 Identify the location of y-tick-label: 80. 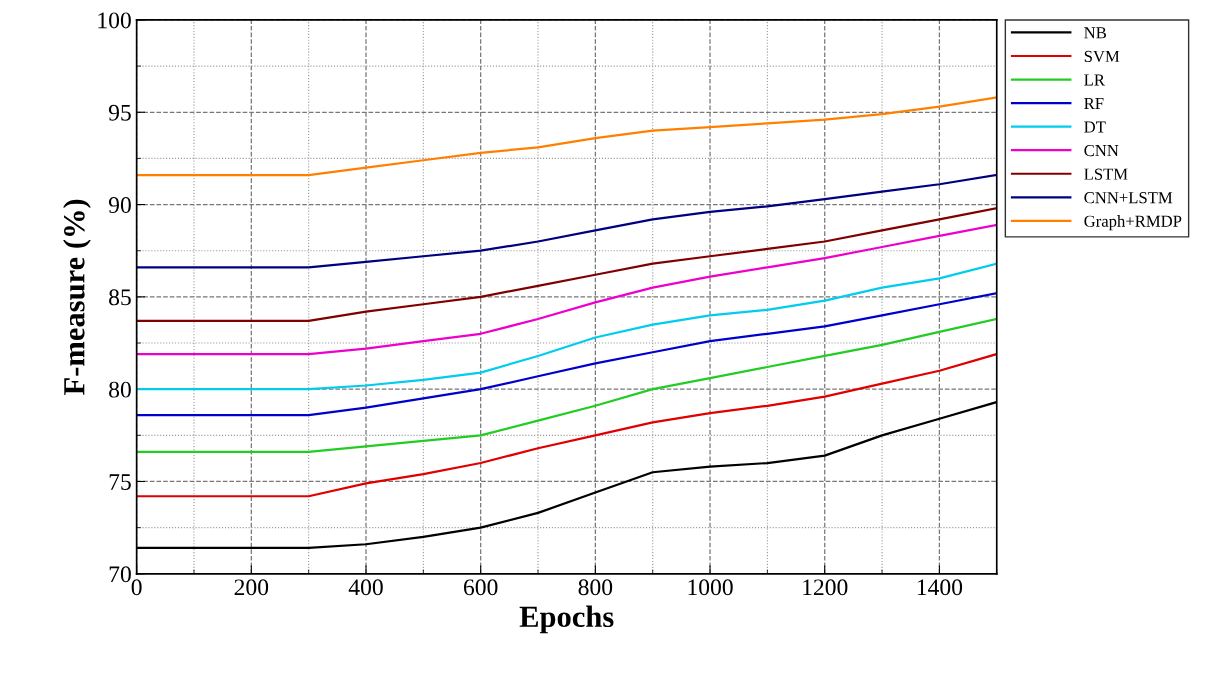
(120, 389).